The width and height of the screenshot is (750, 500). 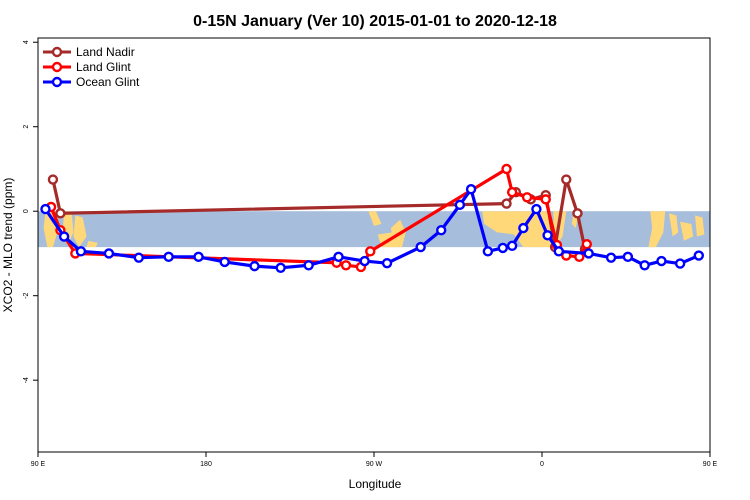 I want to click on y-tick-label: -4, so click(x=26, y=380).